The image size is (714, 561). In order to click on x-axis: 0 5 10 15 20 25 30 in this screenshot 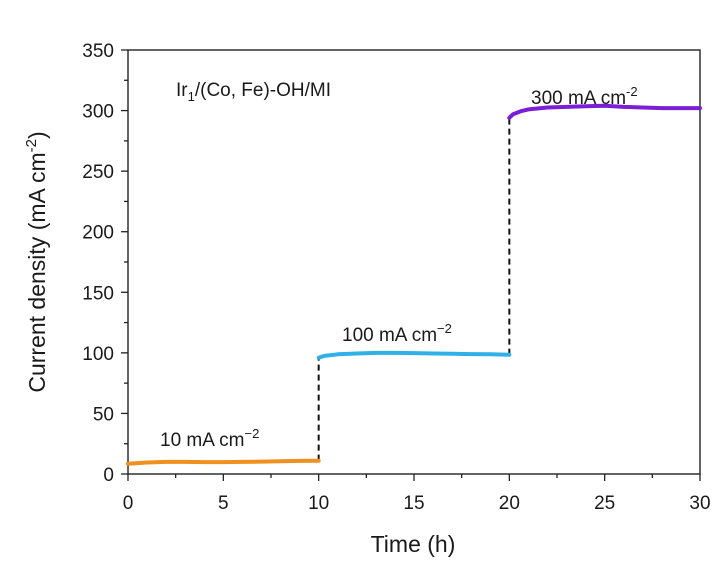, I will do `click(417, 494)`.